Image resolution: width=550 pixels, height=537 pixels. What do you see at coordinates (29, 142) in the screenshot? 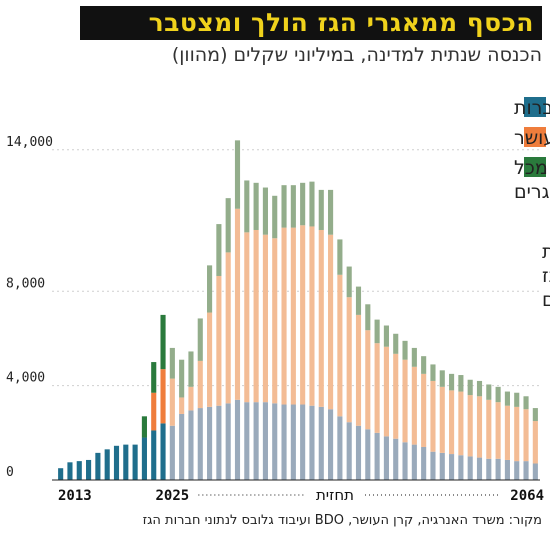
I see `y-tick-label: 14,000` at bounding box center [29, 142].